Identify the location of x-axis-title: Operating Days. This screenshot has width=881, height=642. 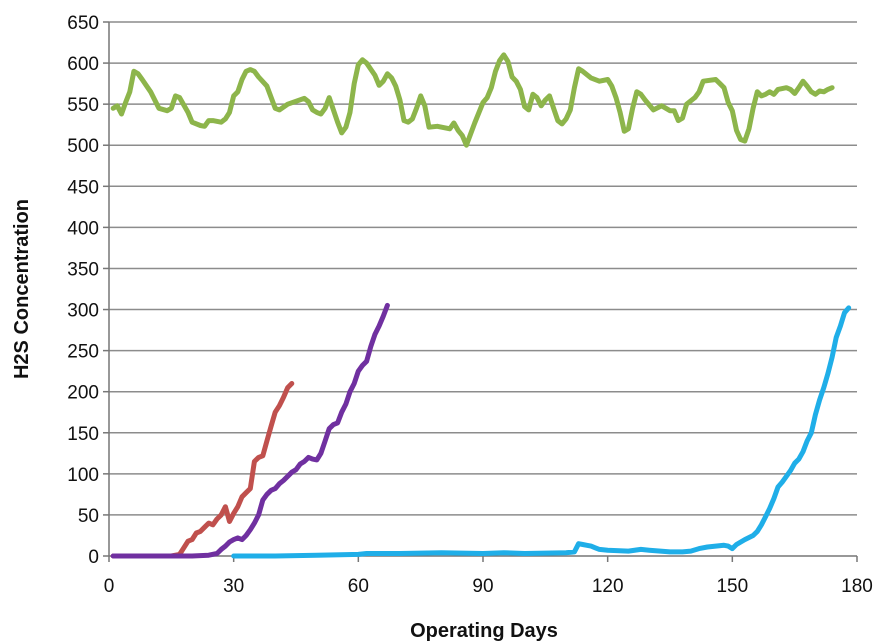
(484, 631).